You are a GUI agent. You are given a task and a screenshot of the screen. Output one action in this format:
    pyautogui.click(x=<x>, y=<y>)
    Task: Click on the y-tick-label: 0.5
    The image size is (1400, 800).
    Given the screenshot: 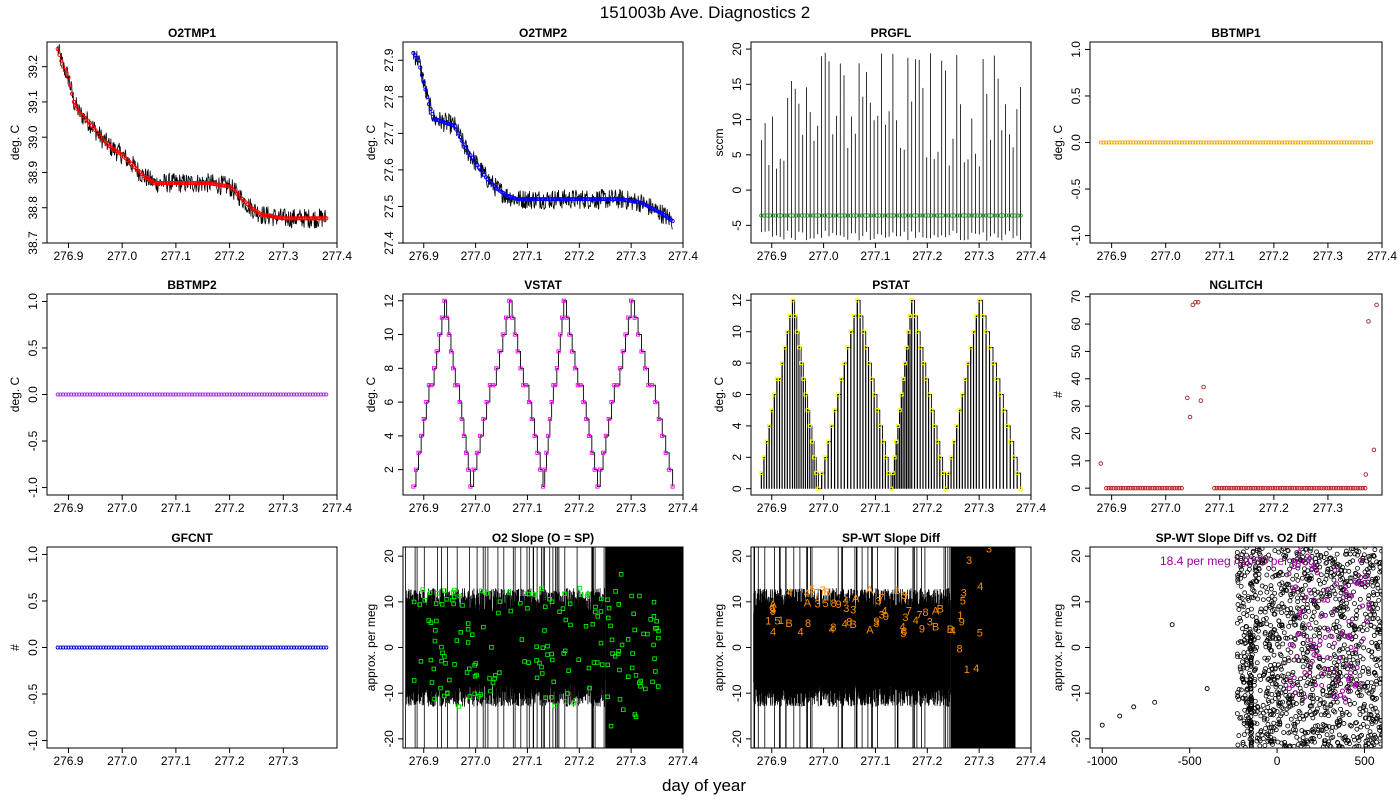 What is the action you would take?
    pyautogui.click(x=1076, y=95)
    